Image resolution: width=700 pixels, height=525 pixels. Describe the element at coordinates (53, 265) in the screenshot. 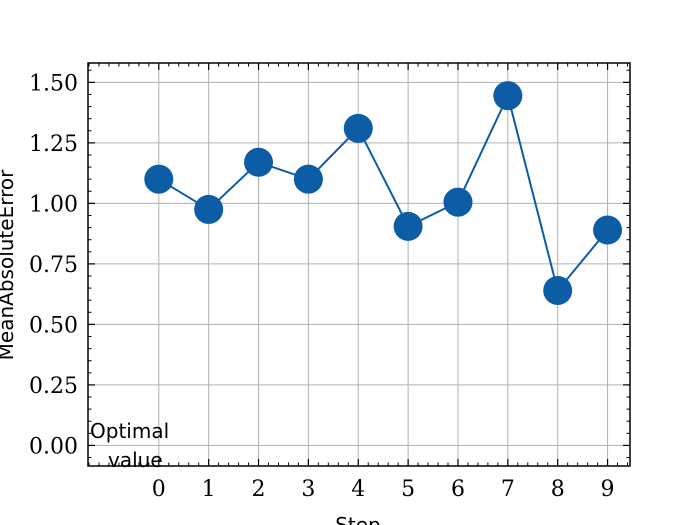

I see `y-tick-label: 0.75` at that location.